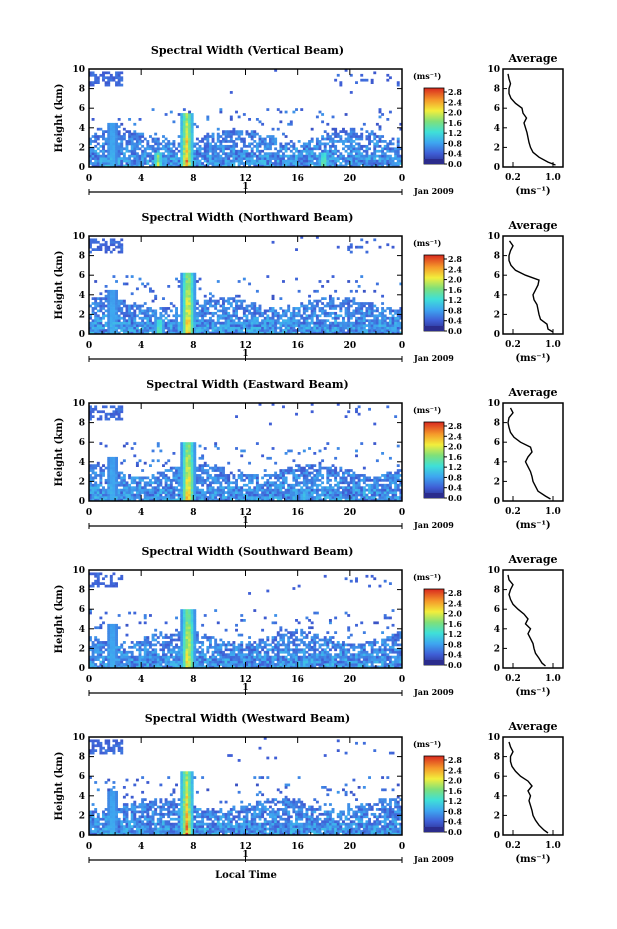 The height and width of the screenshot is (929, 617). What do you see at coordinates (78, 237) in the screenshot?
I see `y-tick-label: 10` at bounding box center [78, 237].